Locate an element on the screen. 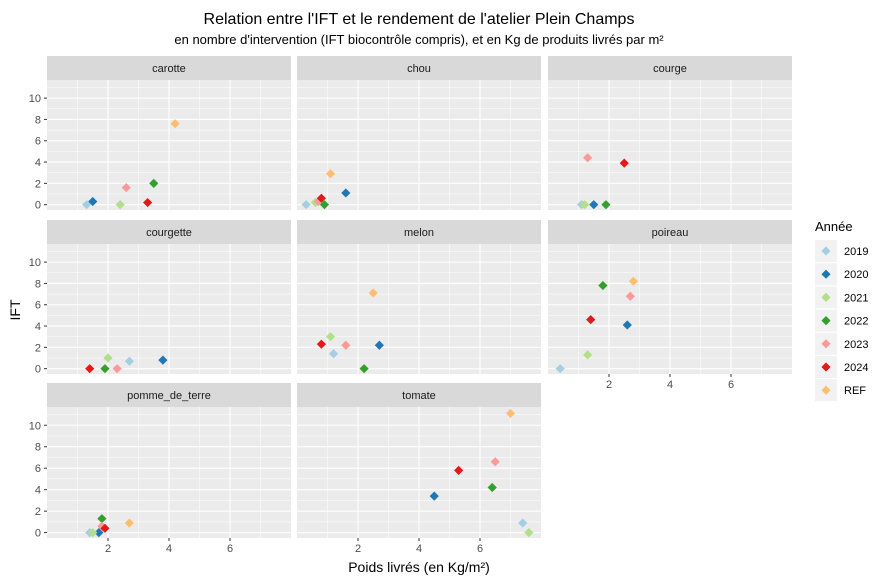  legend-label-2021: 2021 is located at coordinates (856, 298).